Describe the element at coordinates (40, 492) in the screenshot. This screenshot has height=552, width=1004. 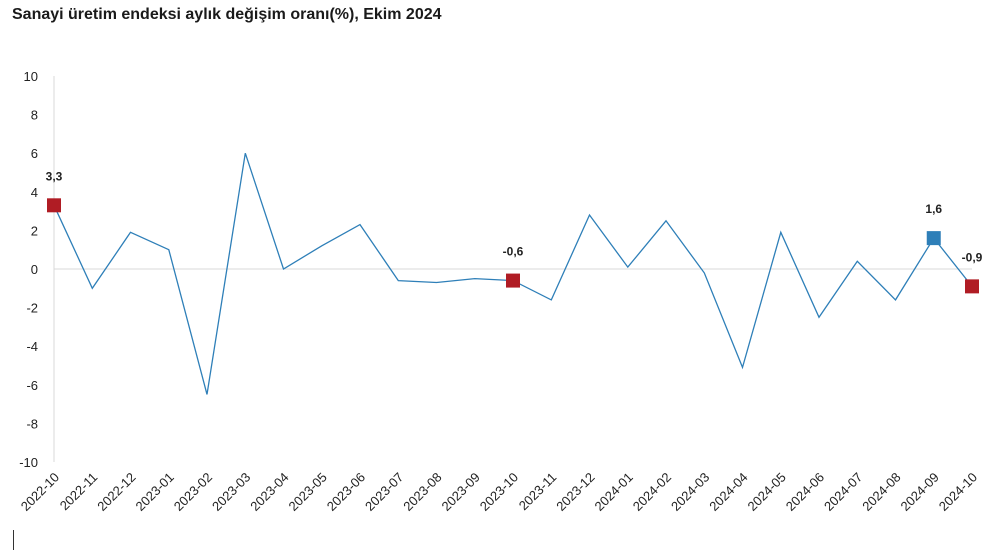
I see `x-tick-label: 2022-10` at that location.